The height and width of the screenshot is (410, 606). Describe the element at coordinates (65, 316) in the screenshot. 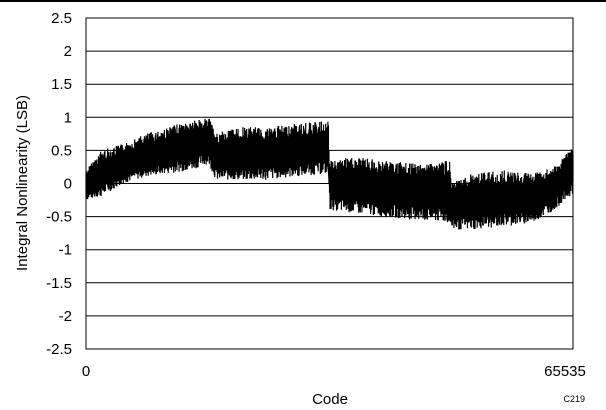

I see `y-tick-label: -2` at that location.